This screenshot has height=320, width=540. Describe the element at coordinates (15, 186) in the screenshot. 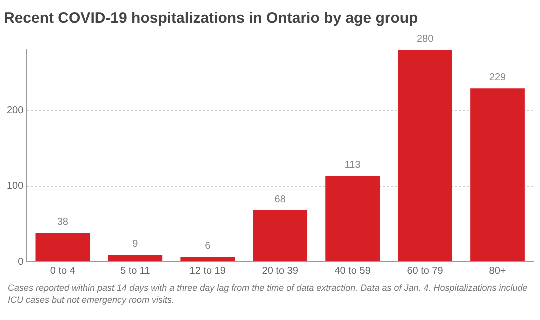

I see `y-tick-label: 100` at that location.